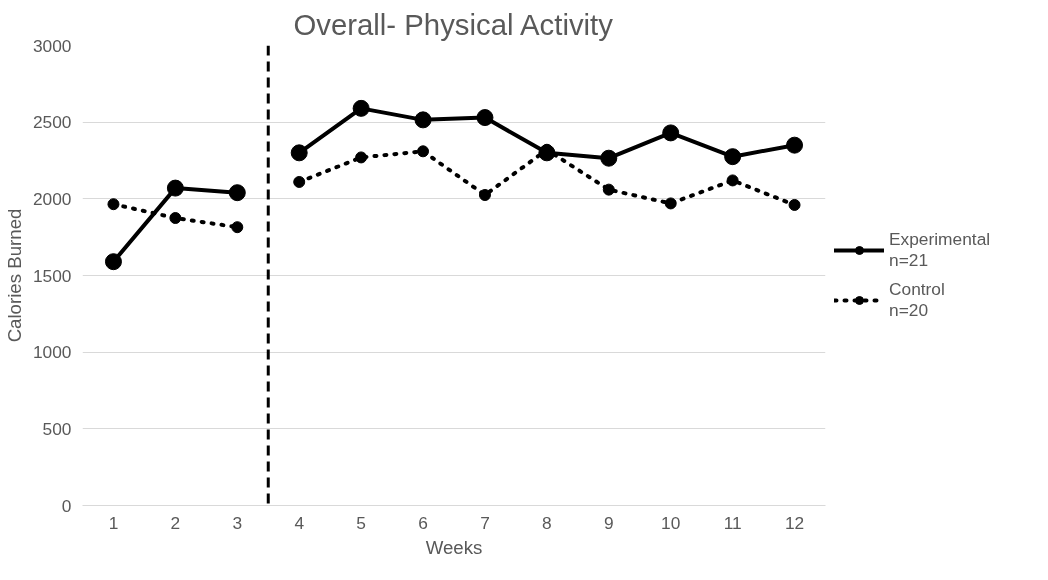 Image resolution: width=1048 pixels, height=580 pixels. What do you see at coordinates (52, 352) in the screenshot?
I see `y-tick-label: 1000` at bounding box center [52, 352].